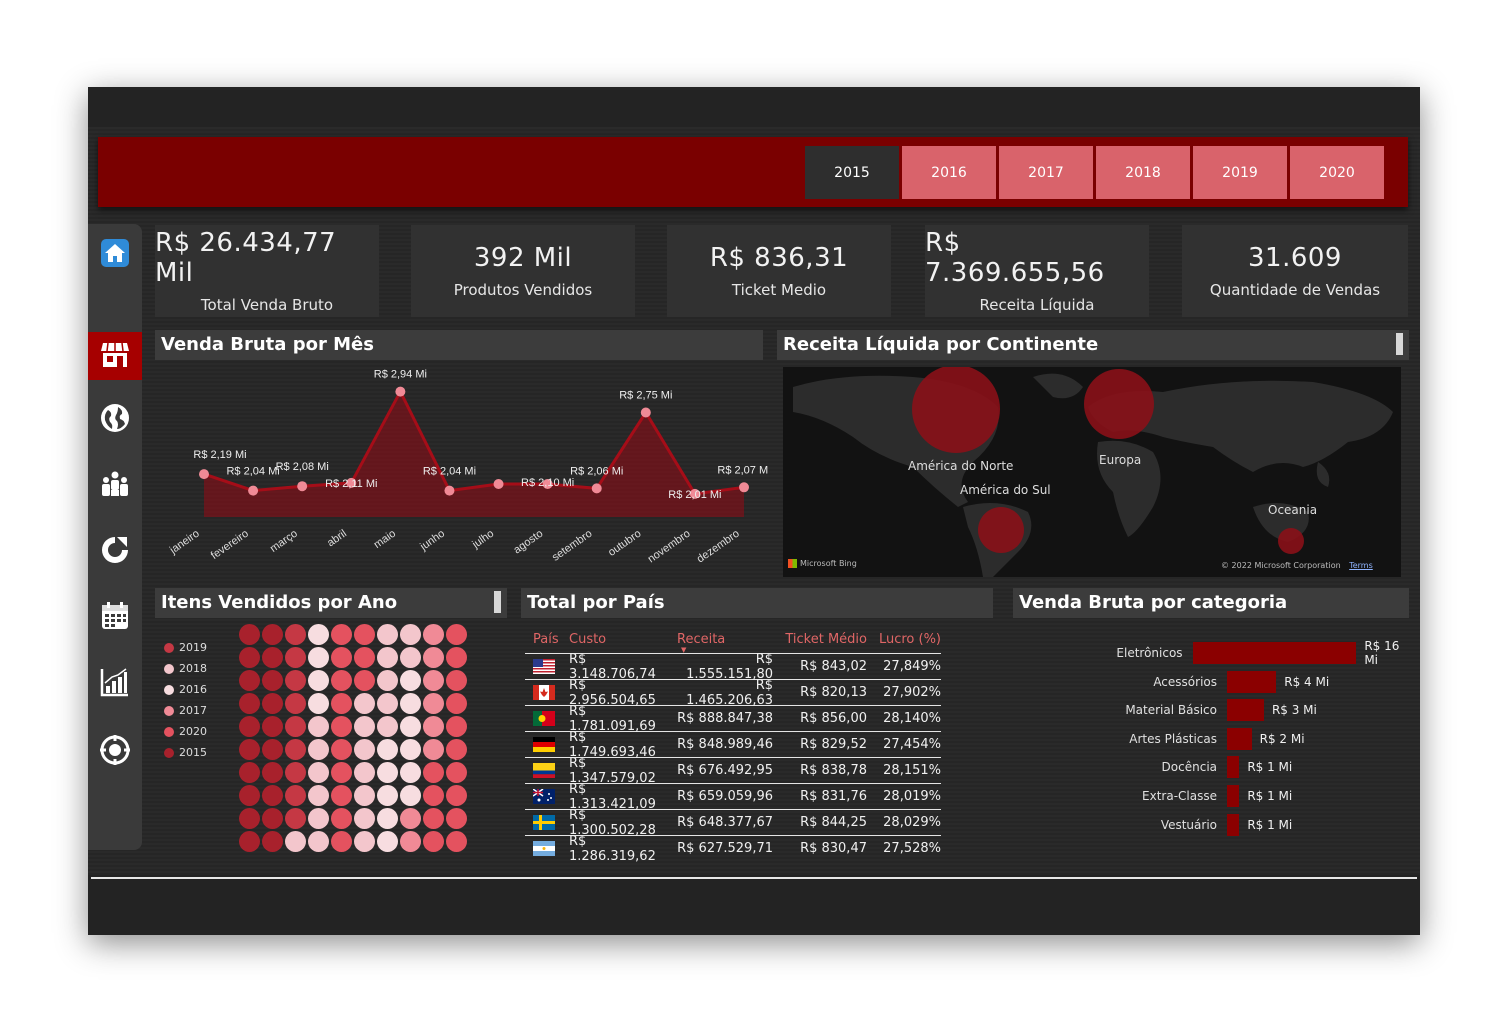  Describe the element at coordinates (1337, 172) in the screenshot. I see `year-button-2020: 2020` at that location.